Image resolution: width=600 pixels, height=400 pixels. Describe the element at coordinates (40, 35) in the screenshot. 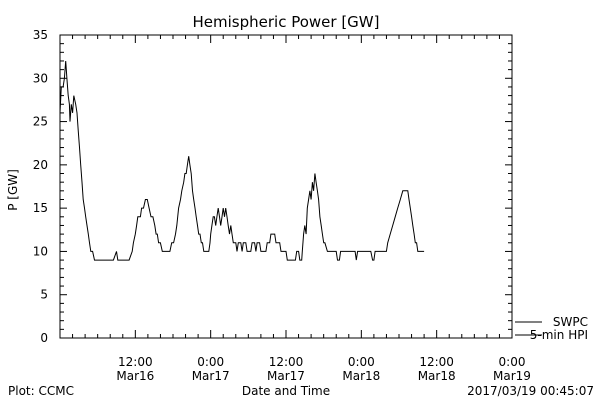

I see `y-tick-label: 35` at that location.